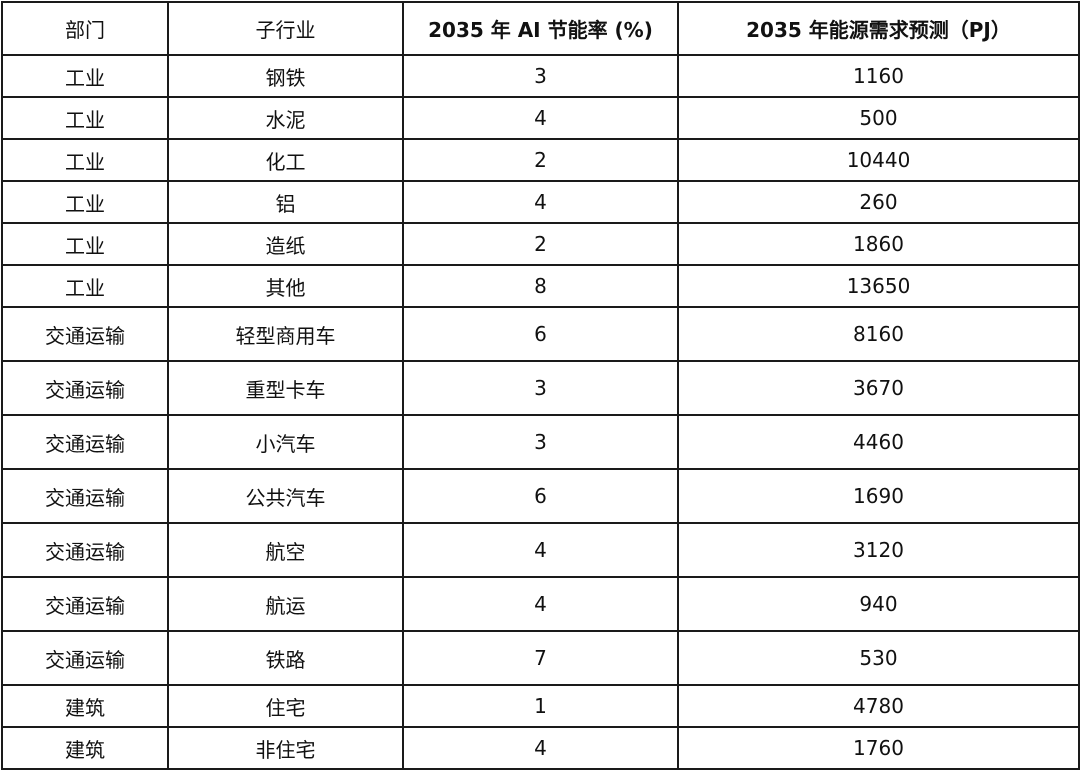 This screenshot has width=1080, height=778. What do you see at coordinates (285, 334) in the screenshot?
I see `cell-subsector: 轻型商用车` at bounding box center [285, 334].